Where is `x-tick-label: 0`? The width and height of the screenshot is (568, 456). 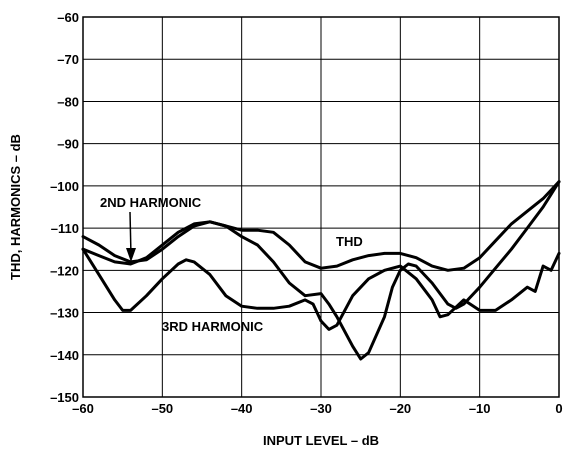
x-tick-label: 0 is located at coordinates (558, 408).